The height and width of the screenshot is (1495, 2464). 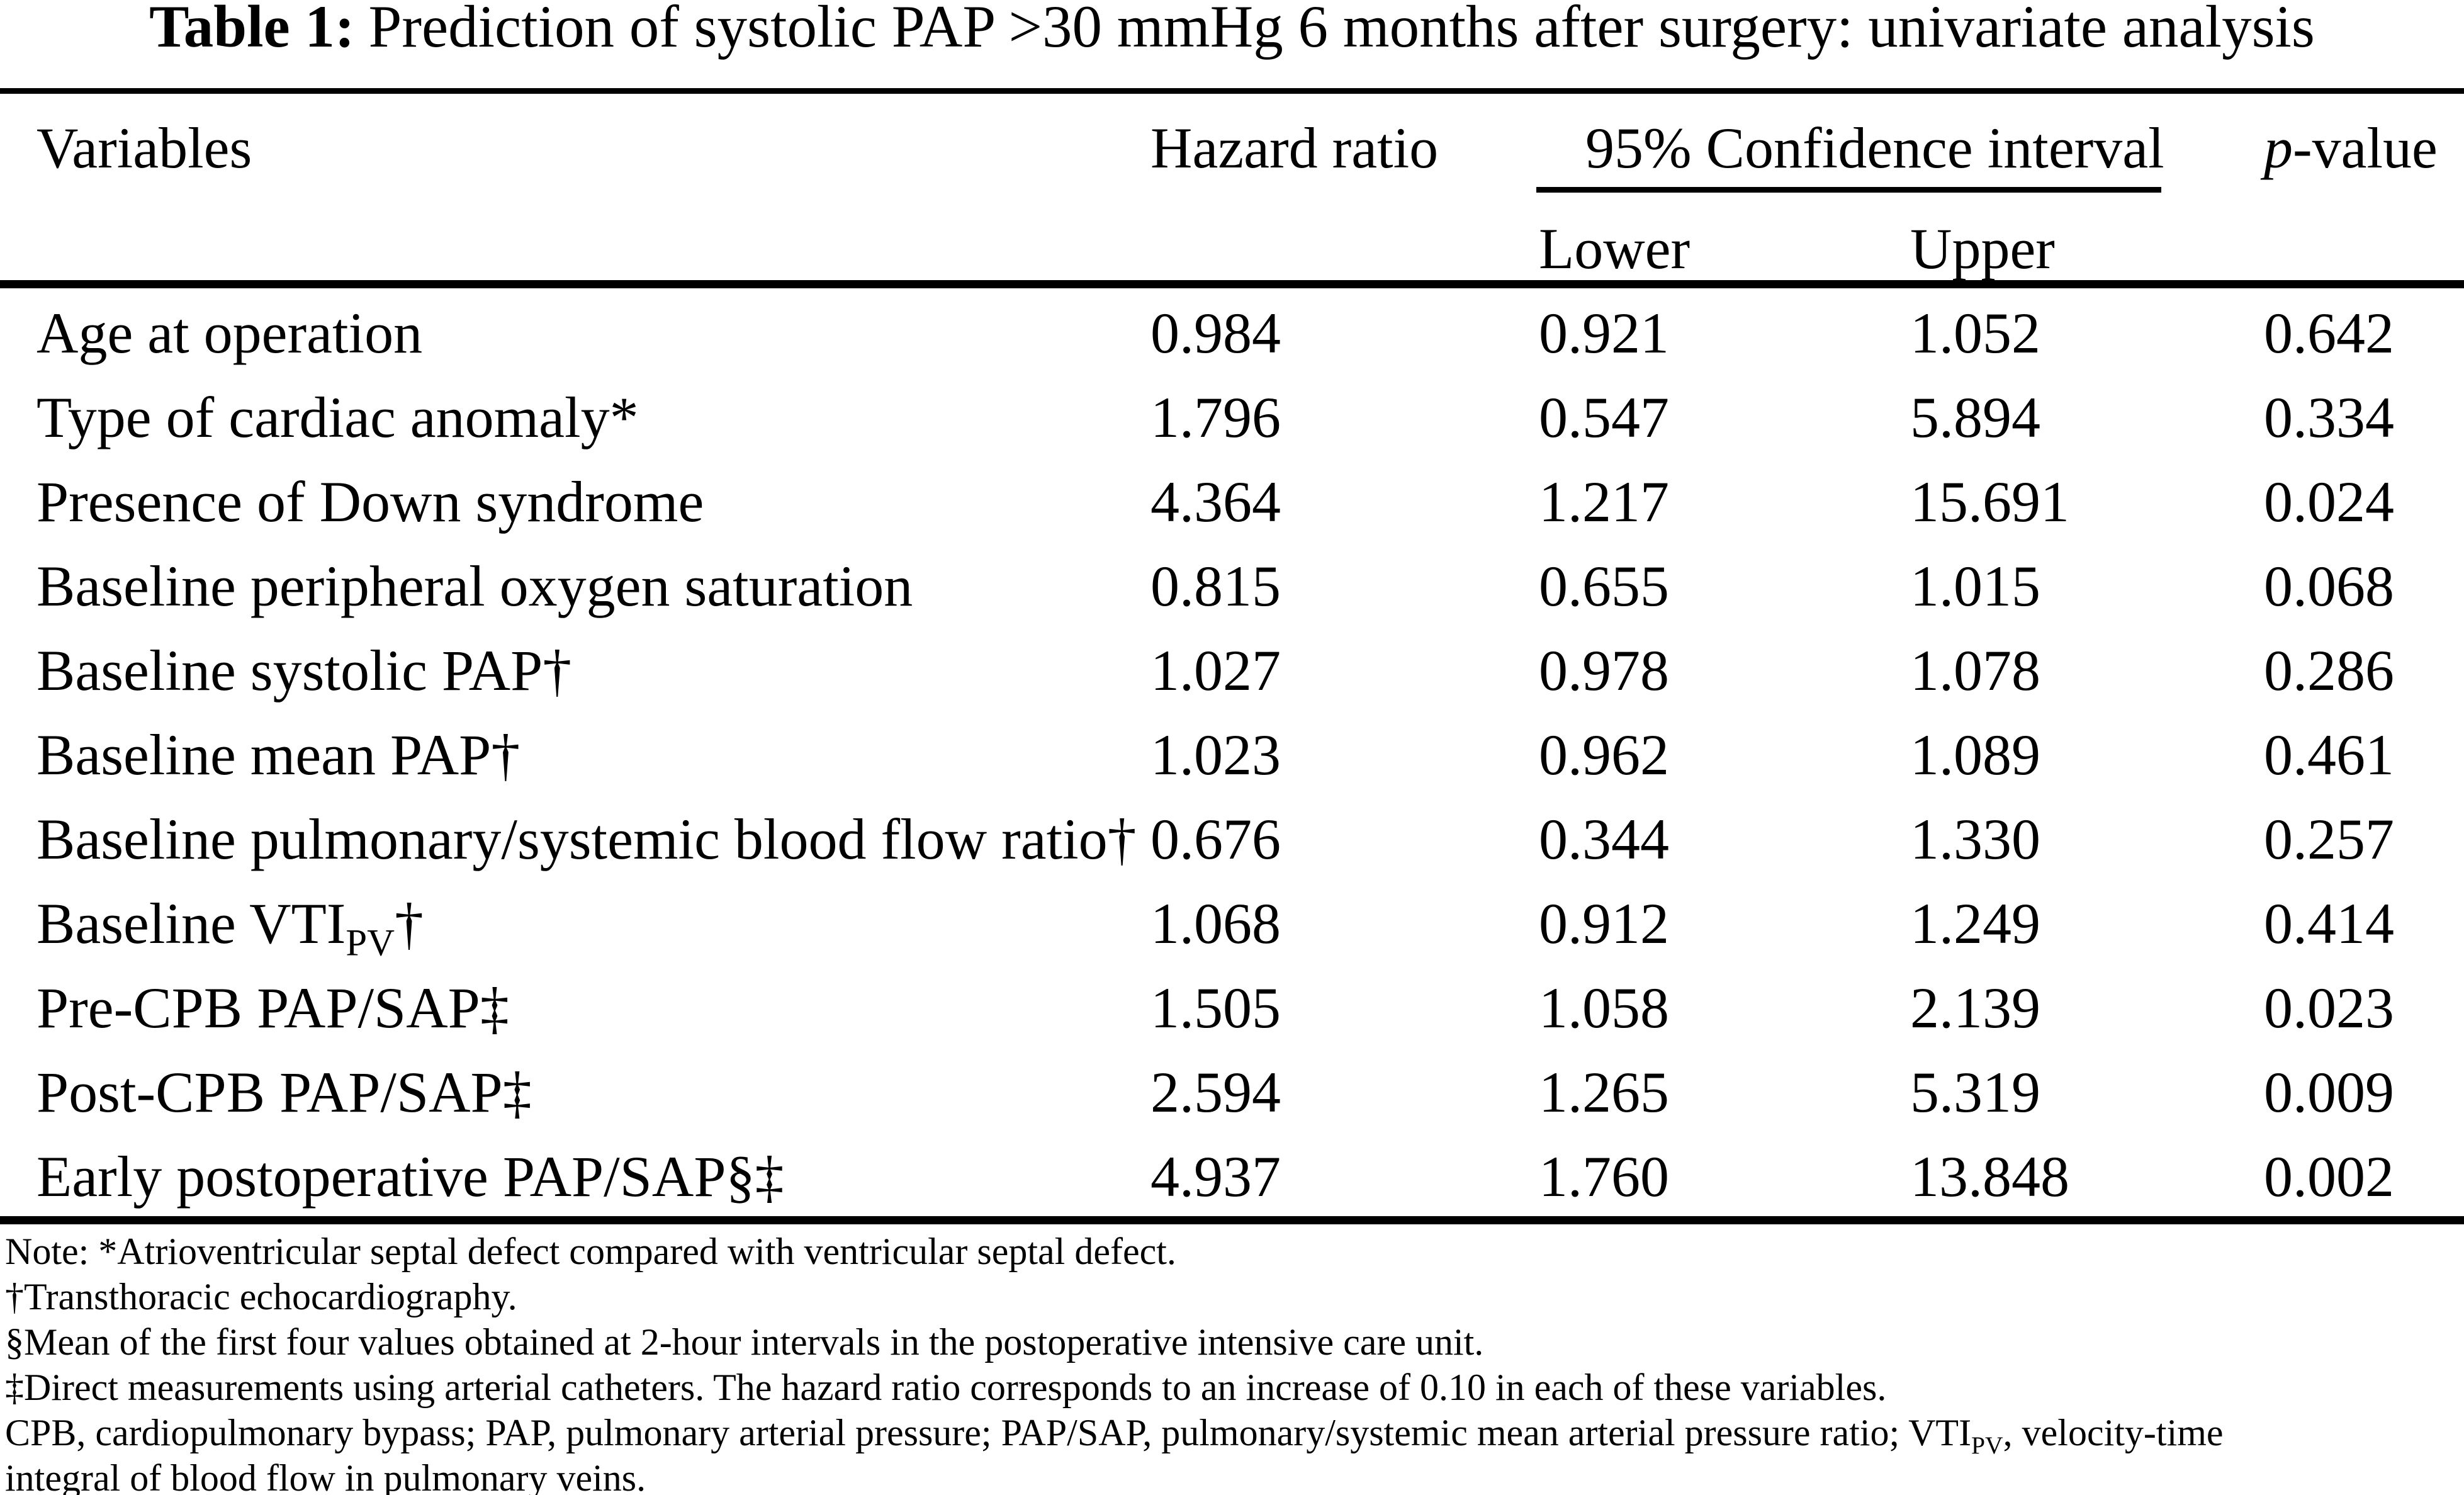 What do you see at coordinates (1604, 755) in the screenshot?
I see `cell-ci-lower: 0.962` at bounding box center [1604, 755].